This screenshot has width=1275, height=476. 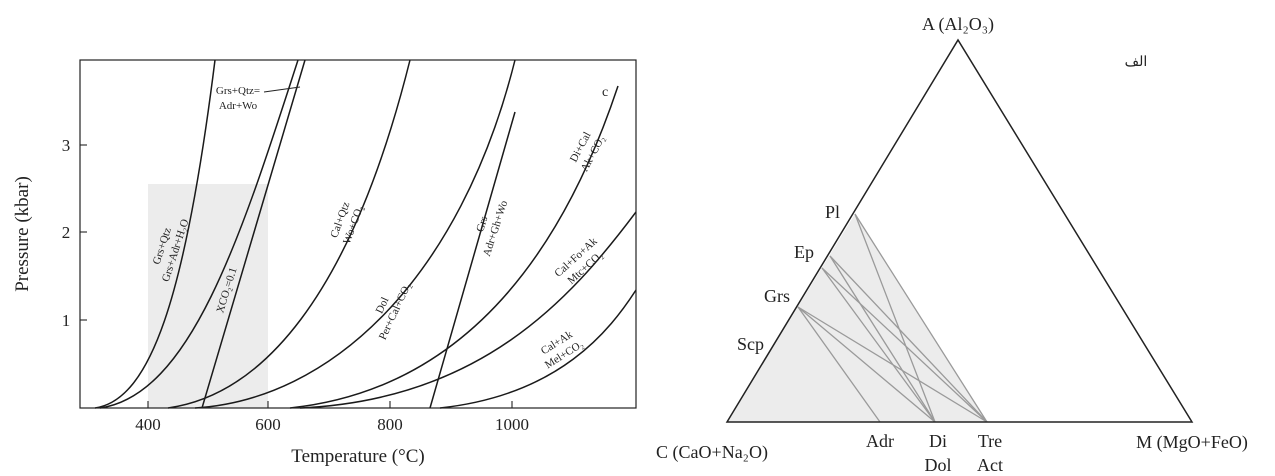 What do you see at coordinates (66, 232) in the screenshot?
I see `y-tick-label-2: 2` at bounding box center [66, 232].